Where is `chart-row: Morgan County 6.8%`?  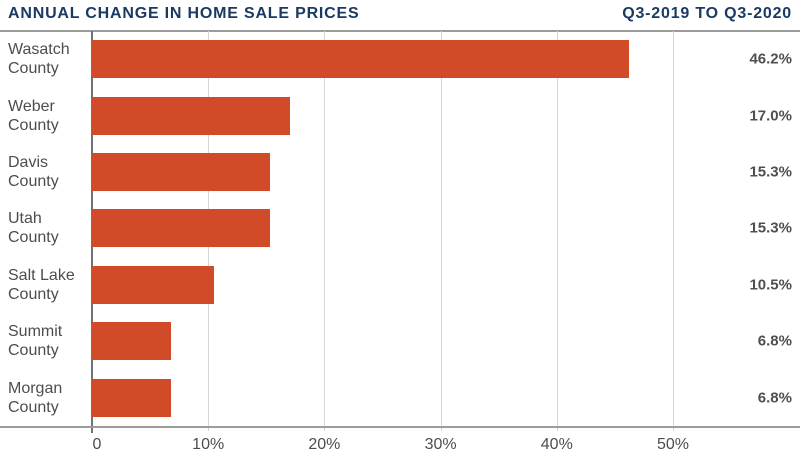 chart-row: Morgan County 6.8% is located at coordinates (400, 398).